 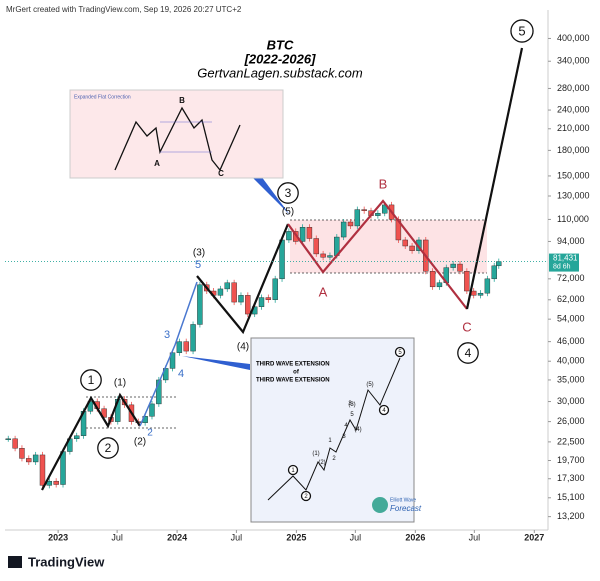 I want to click on logo-text: Elliott Wave, so click(x=403, y=500).